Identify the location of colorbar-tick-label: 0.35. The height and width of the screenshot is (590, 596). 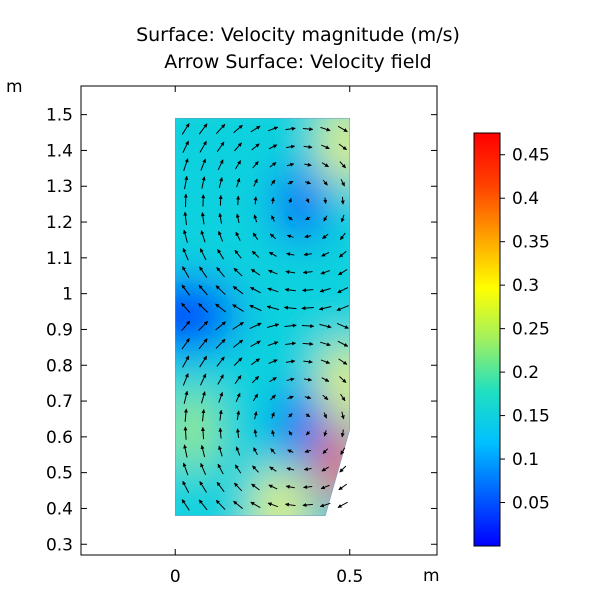
(531, 243).